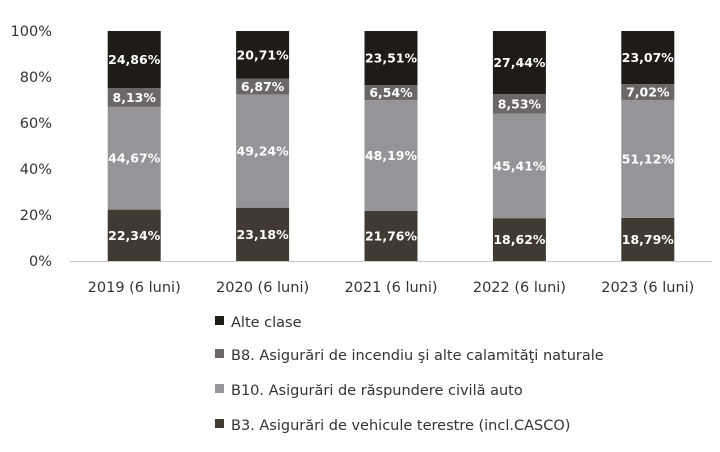 The width and height of the screenshot is (720, 452). Describe the element at coordinates (647, 288) in the screenshot. I see `x-tick-label: 2023 (6 luni)` at that location.